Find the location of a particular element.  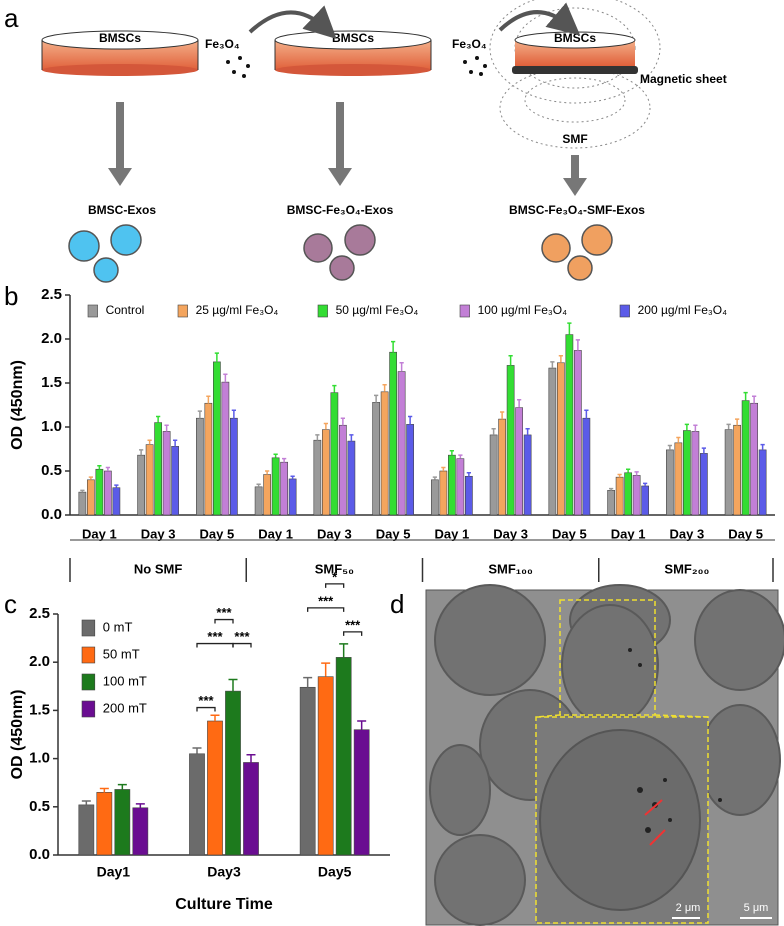

arrow is located at coordinates (539, 19).